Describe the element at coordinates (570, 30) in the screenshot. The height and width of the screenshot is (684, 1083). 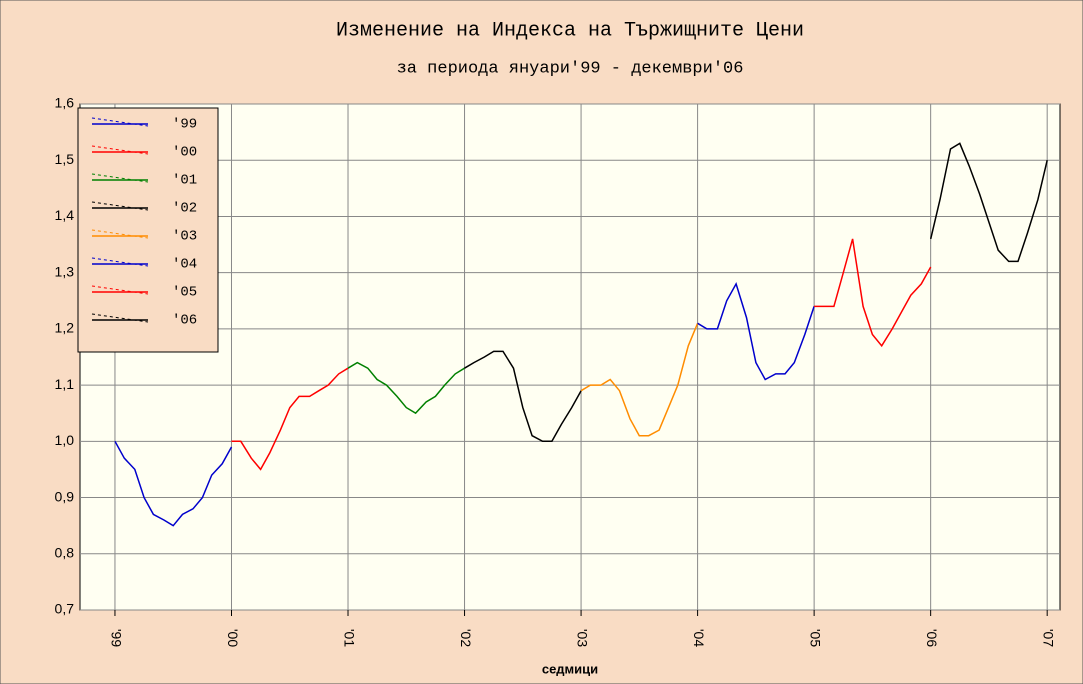
I see `chart-title: Изменение на Индекса на Тържищните Цени` at that location.